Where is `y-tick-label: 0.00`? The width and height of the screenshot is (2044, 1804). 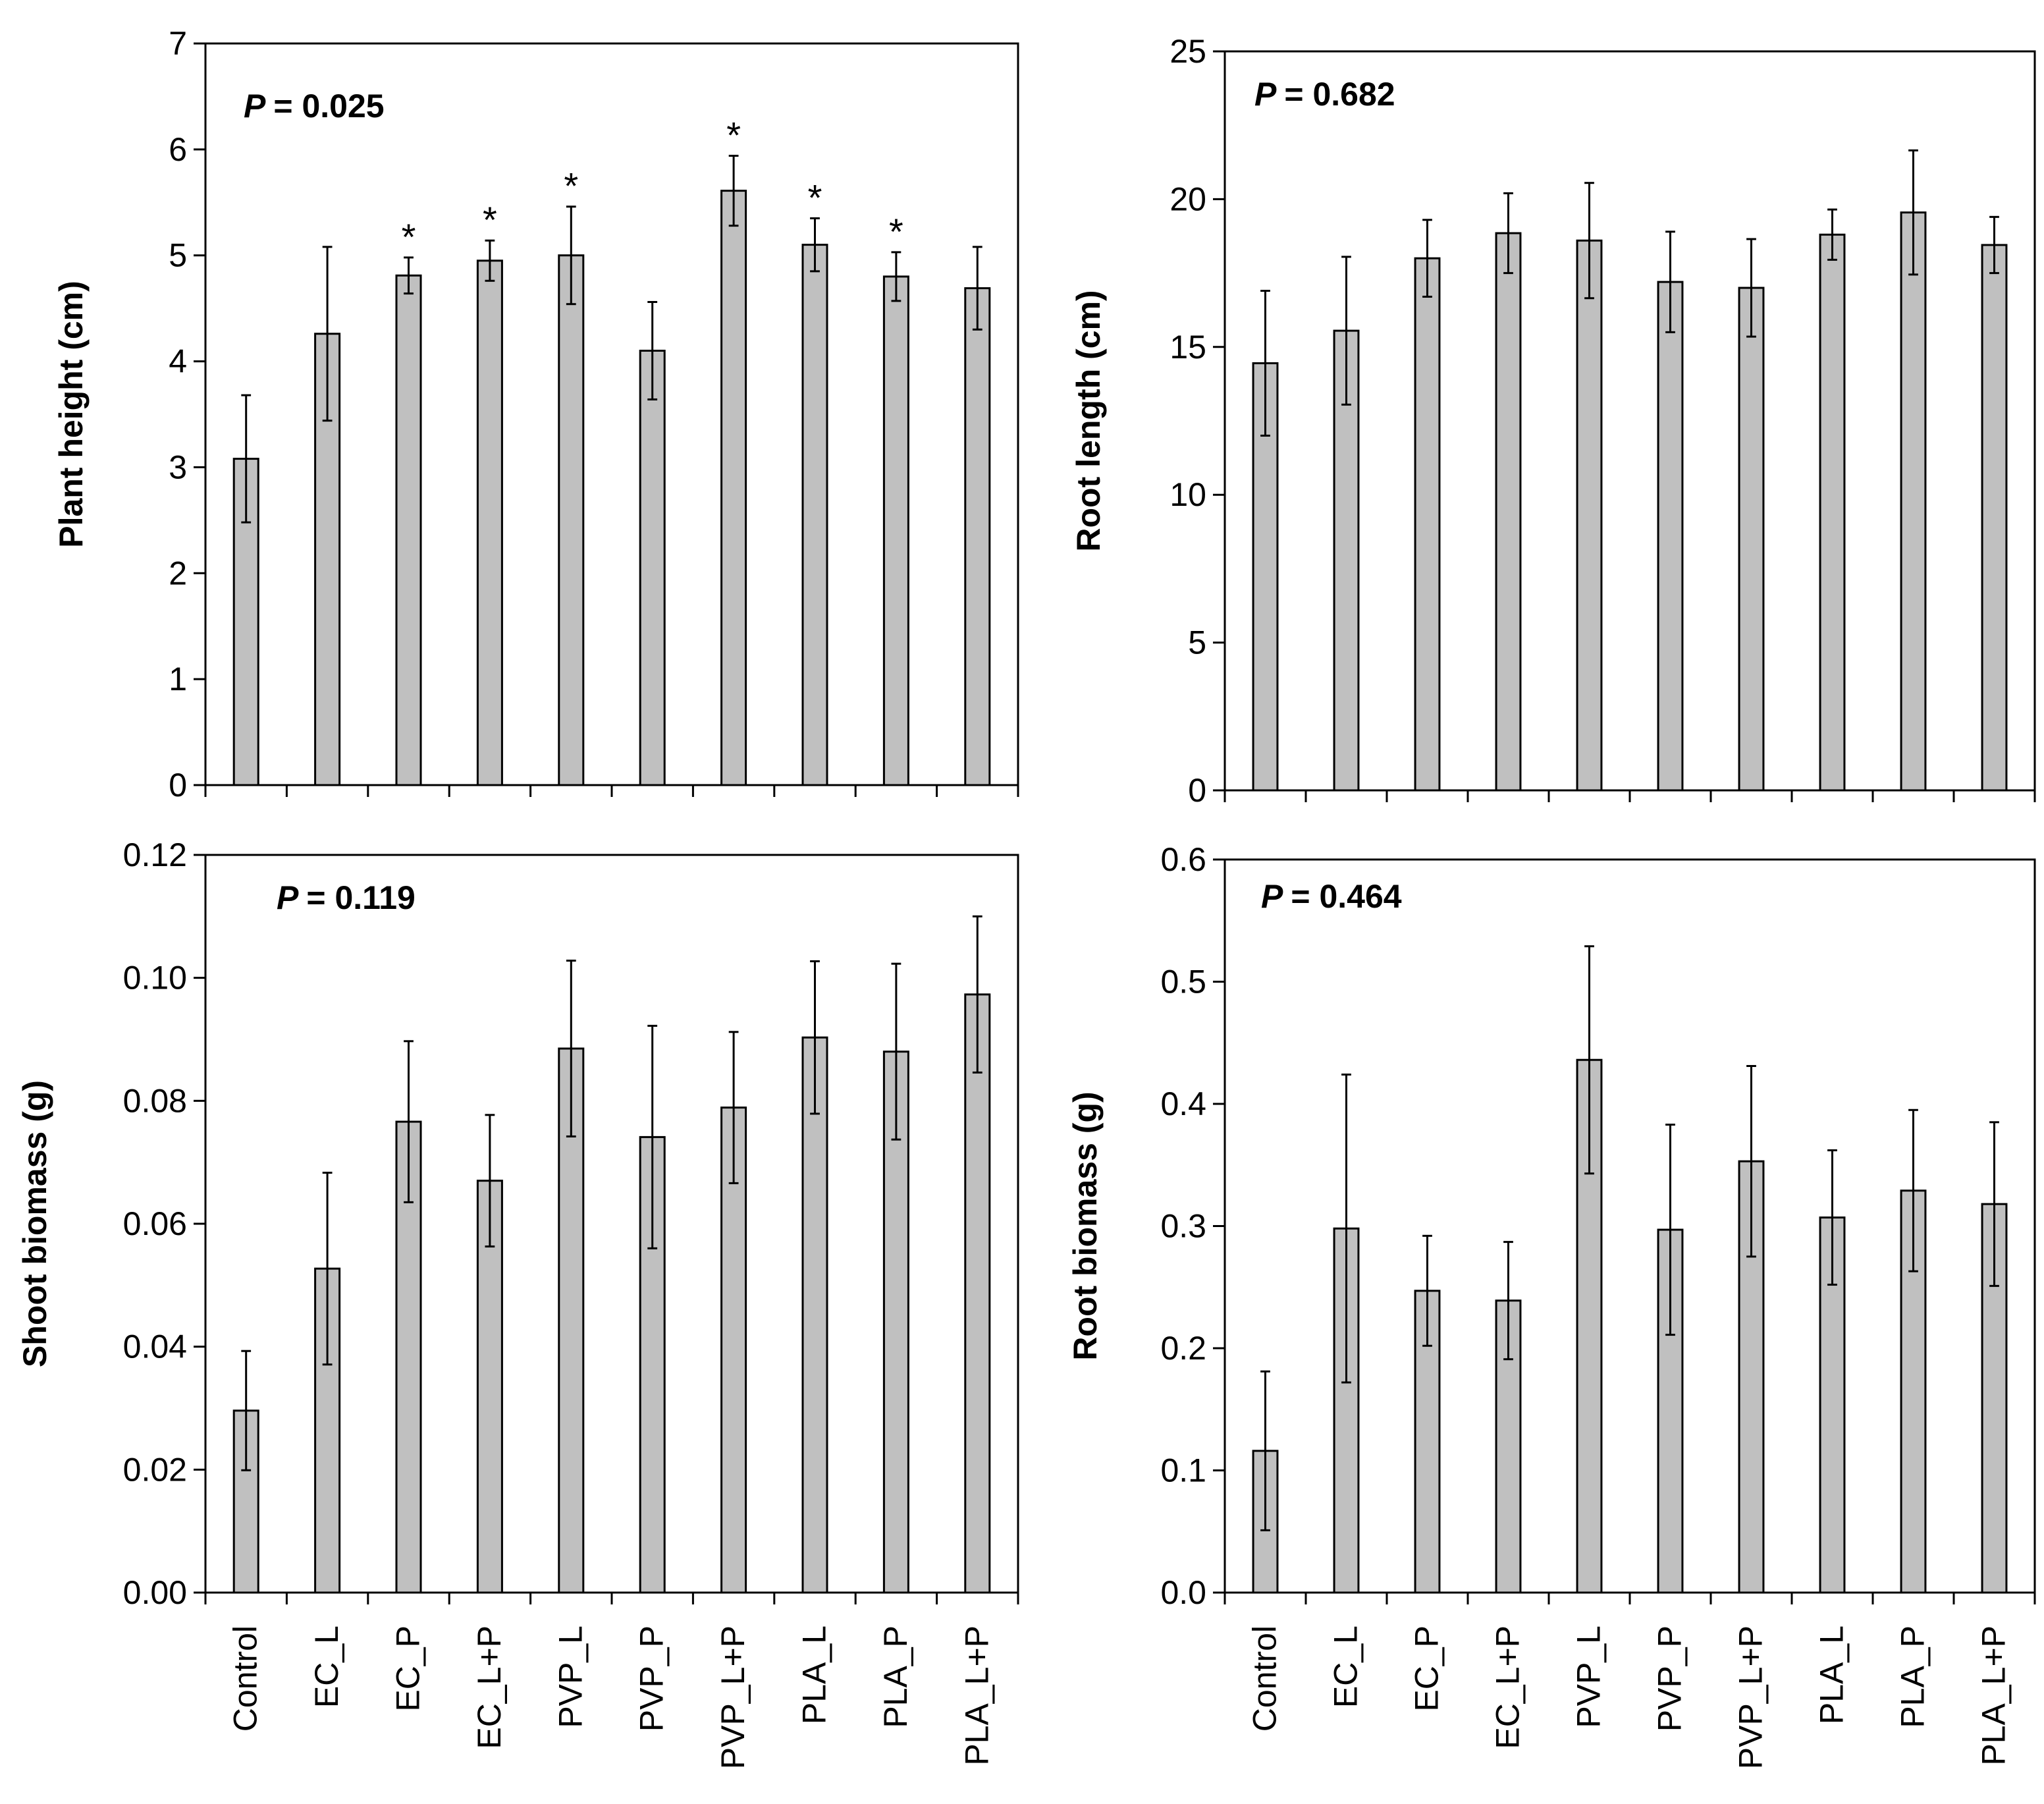
y-tick-label: 0.00 is located at coordinates (155, 1592).